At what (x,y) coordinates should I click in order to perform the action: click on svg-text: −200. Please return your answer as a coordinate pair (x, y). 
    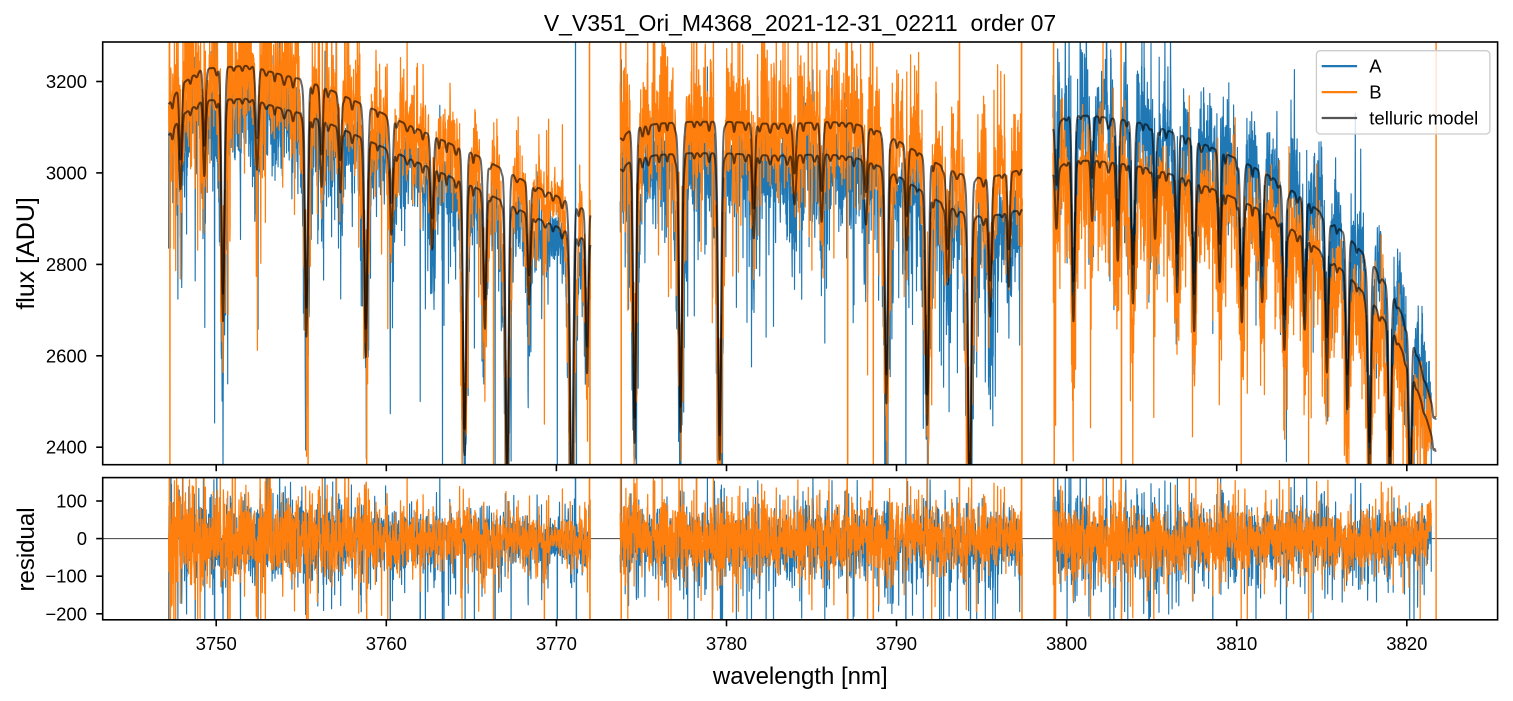
    Looking at the image, I should click on (66, 613).